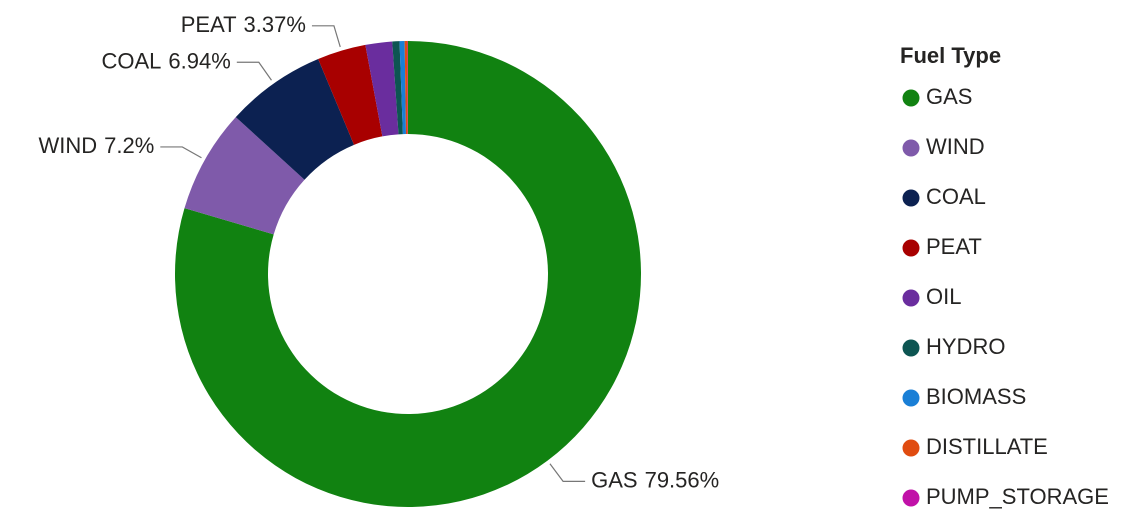 Image resolution: width=1122 pixels, height=511 pixels. Describe the element at coordinates (209, 24) in the screenshot. I see `data-label-category: PEAT` at that location.